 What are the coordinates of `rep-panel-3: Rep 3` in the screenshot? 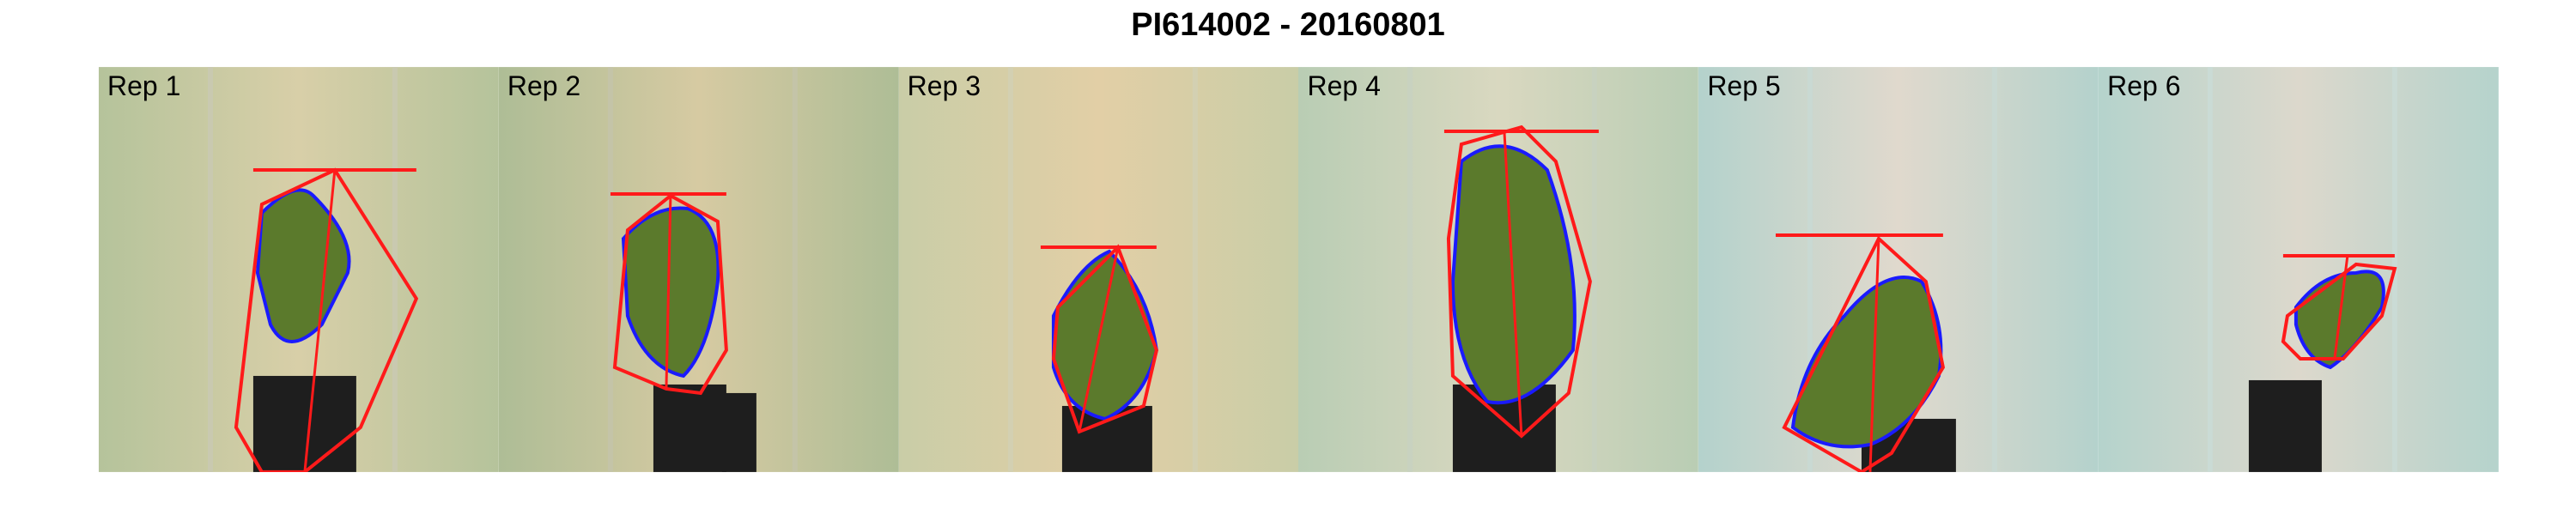 It's located at (1098, 269).